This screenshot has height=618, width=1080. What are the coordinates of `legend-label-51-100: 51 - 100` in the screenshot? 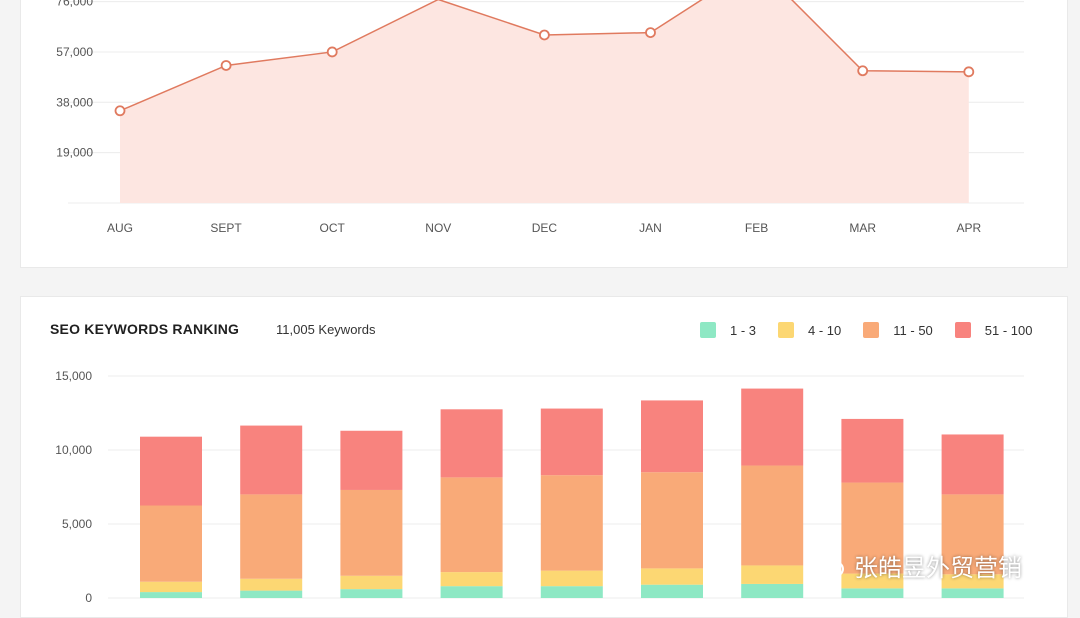 It's located at (1008, 330).